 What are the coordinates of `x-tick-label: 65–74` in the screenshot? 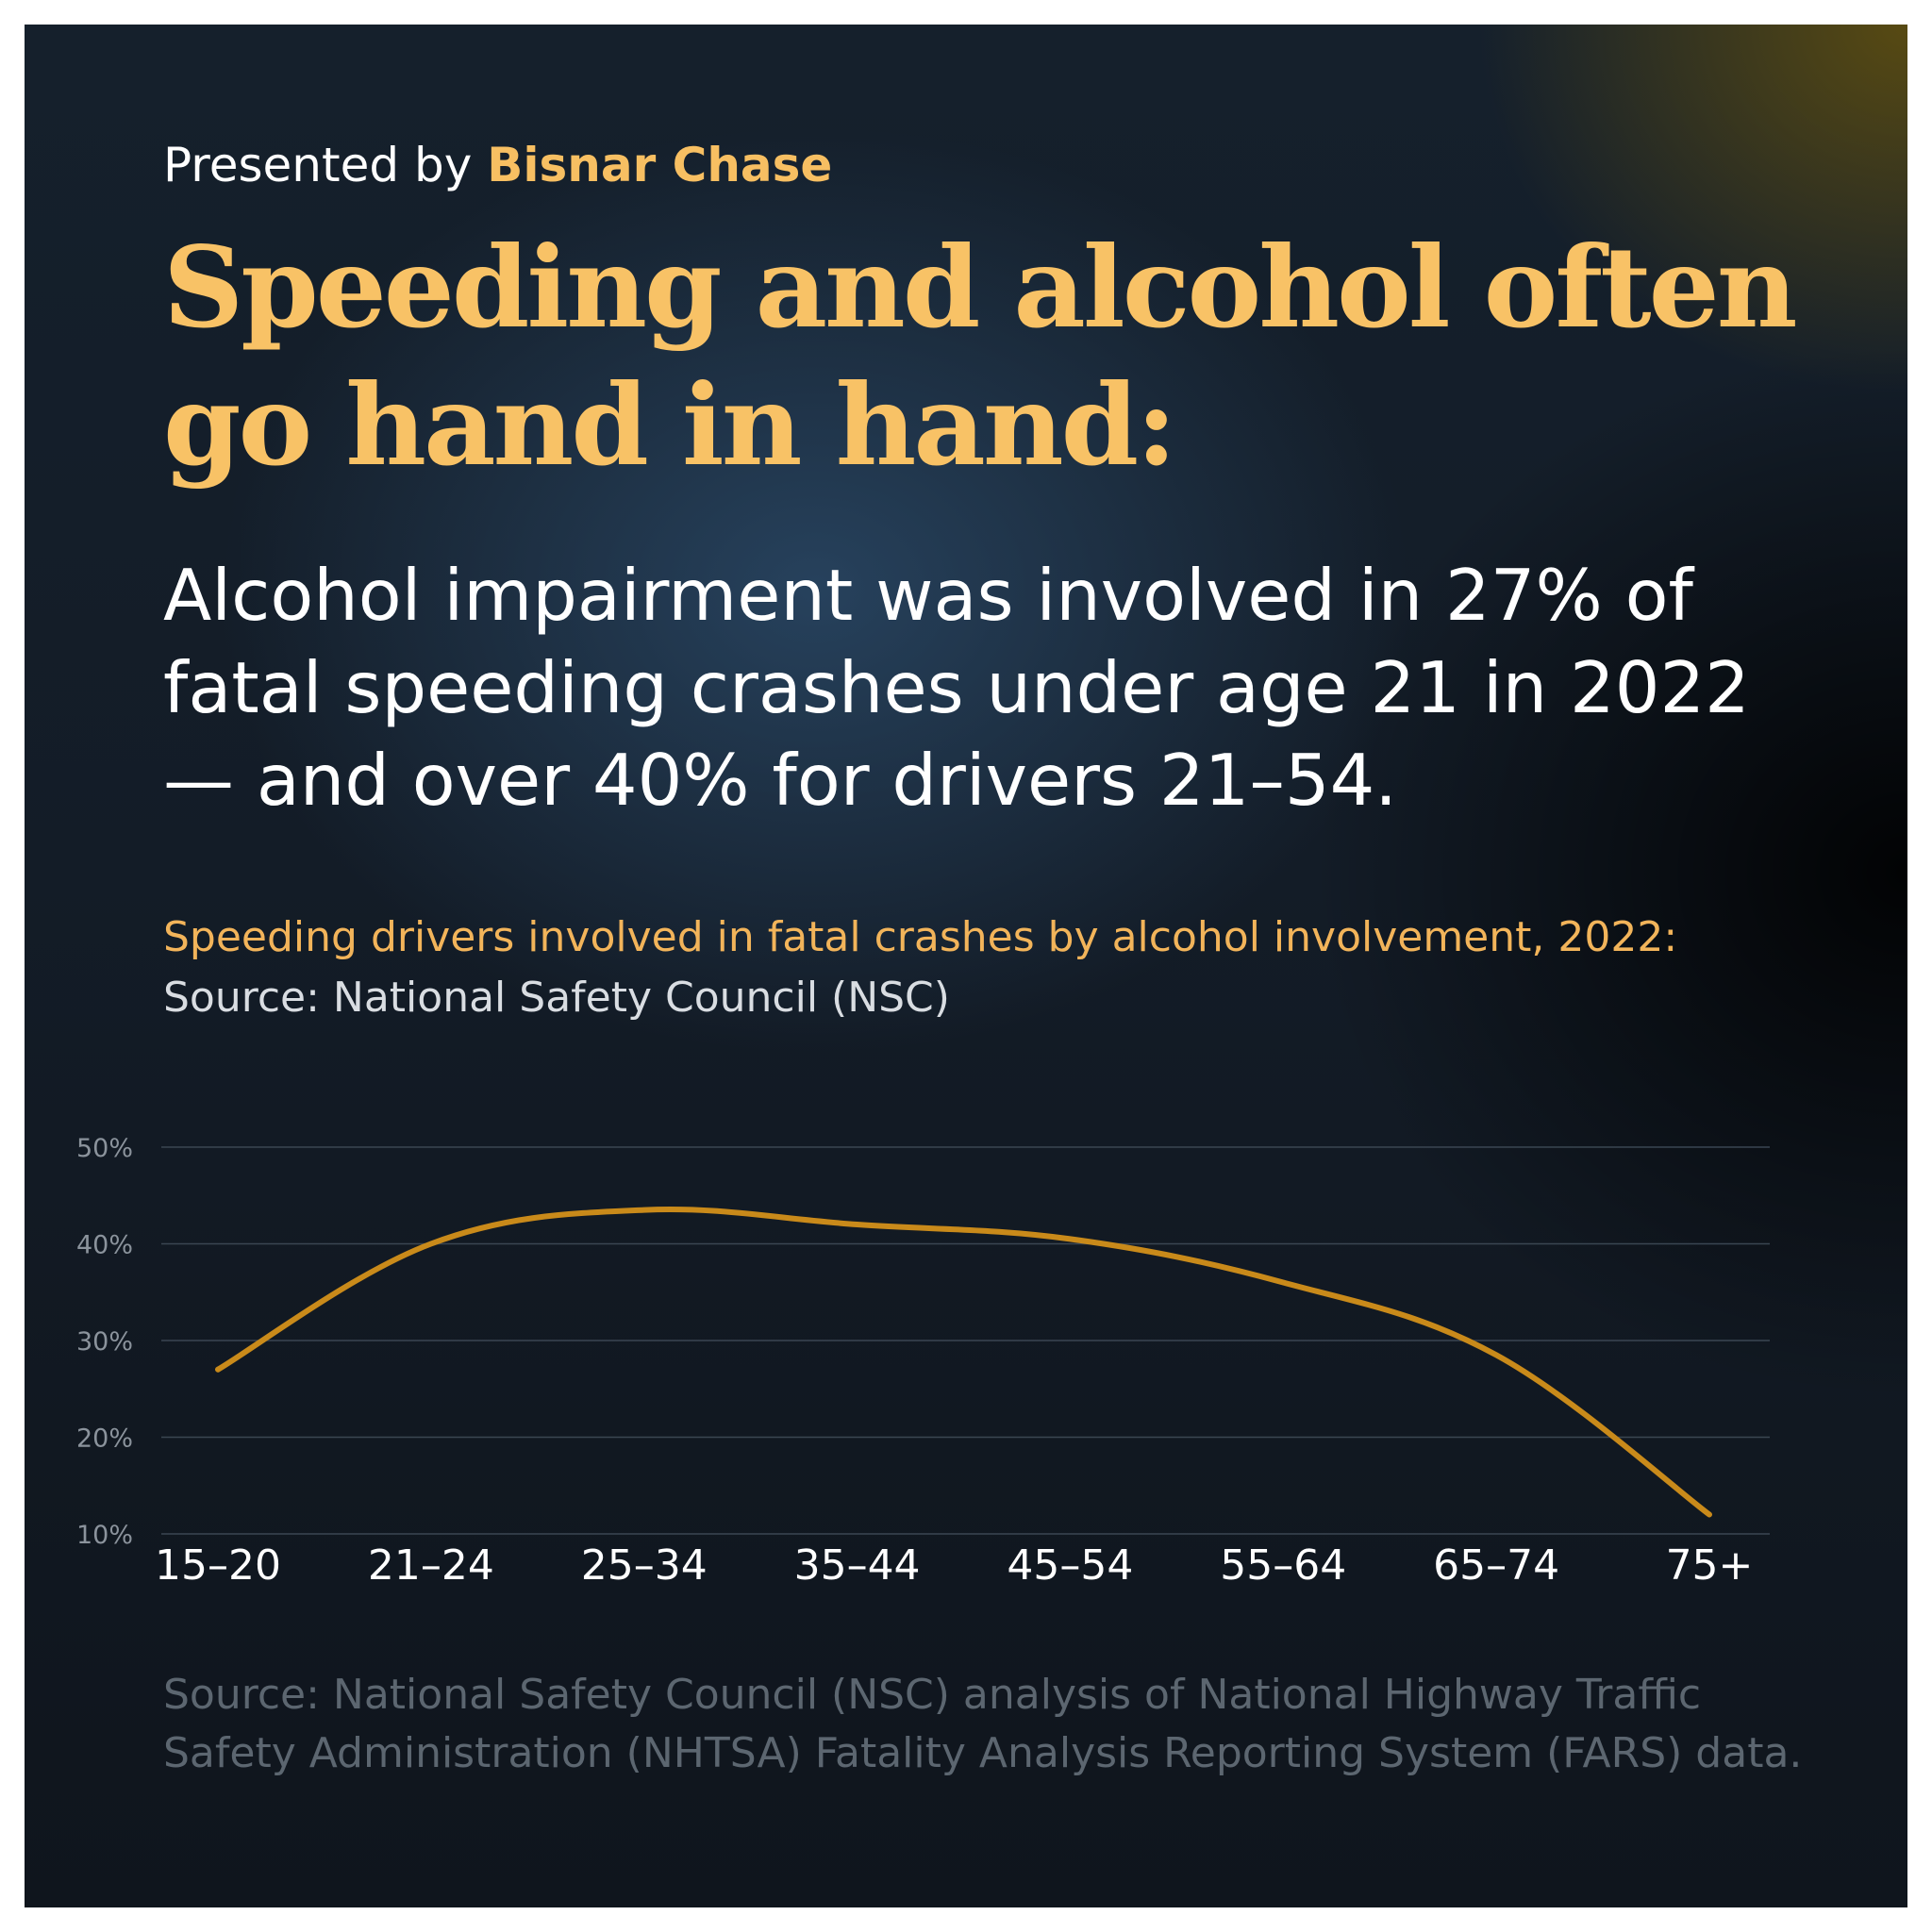 It's located at (1496, 1566).